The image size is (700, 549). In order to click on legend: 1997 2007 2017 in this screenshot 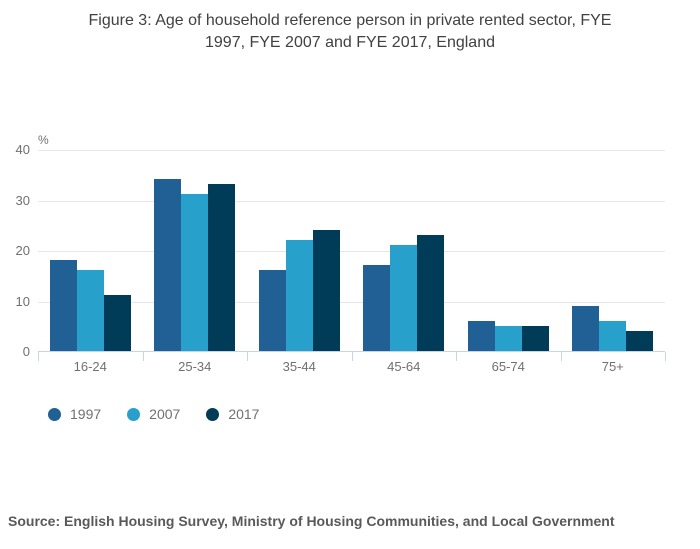, I will do `click(153, 414)`.